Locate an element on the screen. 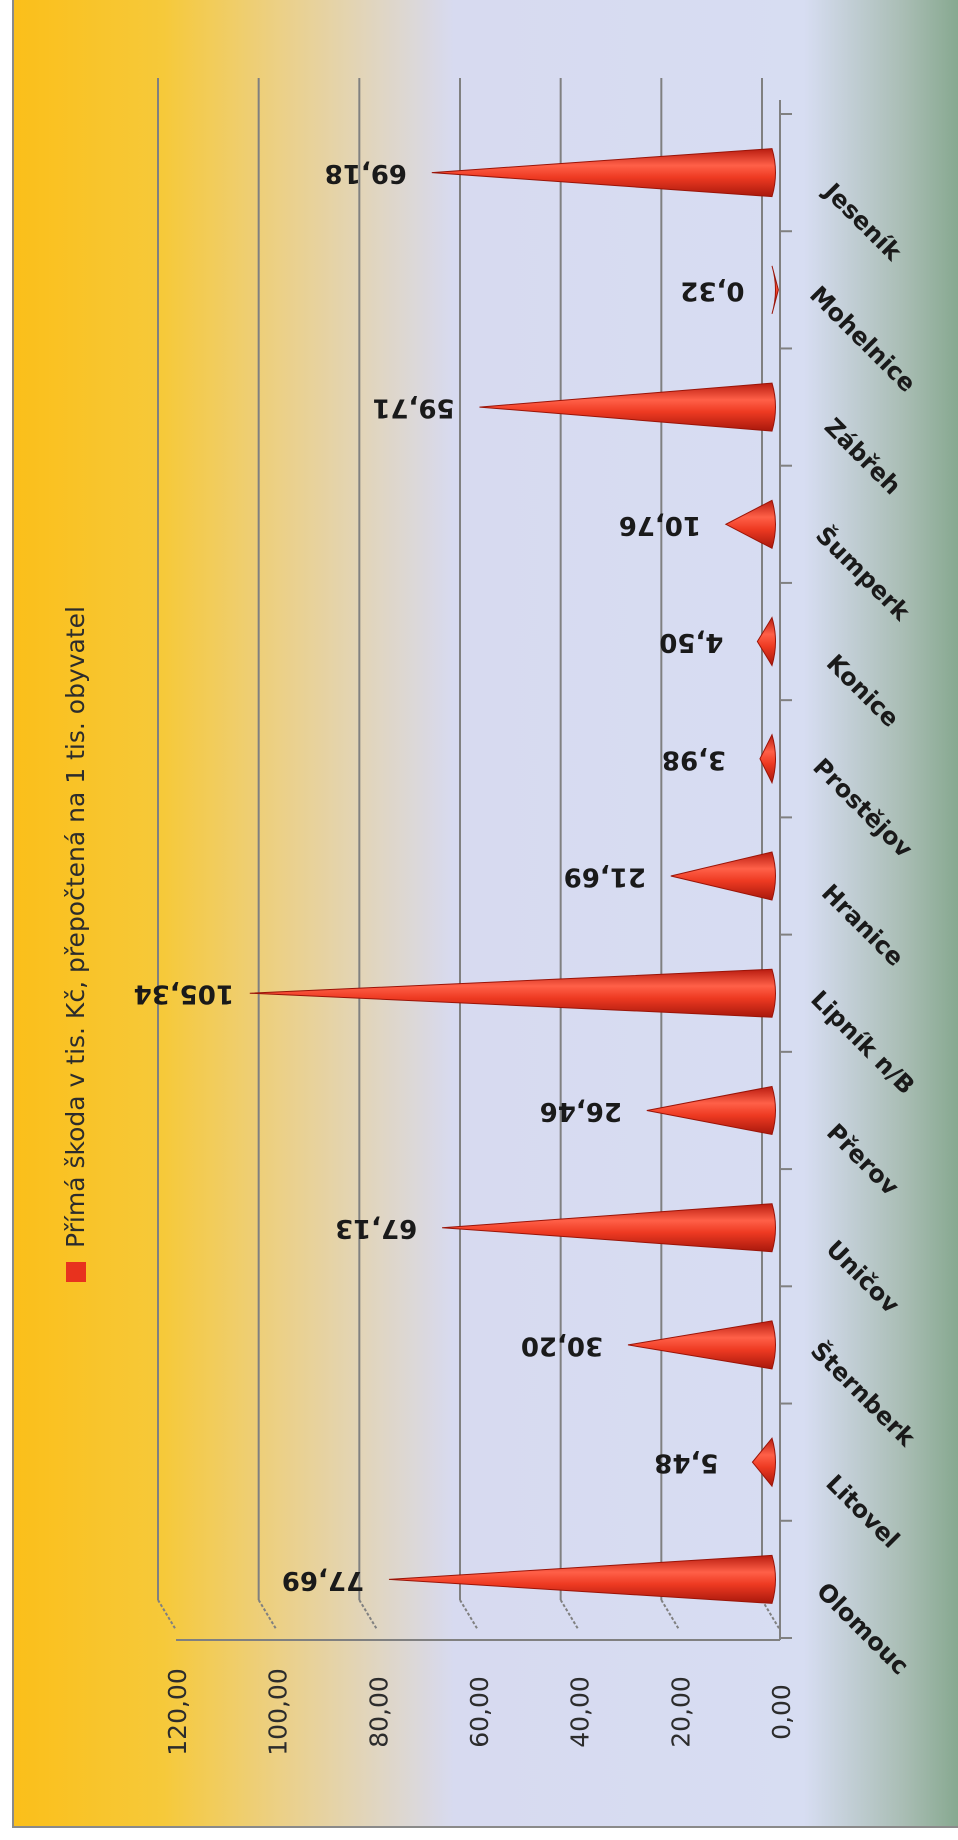 This screenshot has height=1840, width=958. y-tick-label: 60,00 is located at coordinates (479, 1712).